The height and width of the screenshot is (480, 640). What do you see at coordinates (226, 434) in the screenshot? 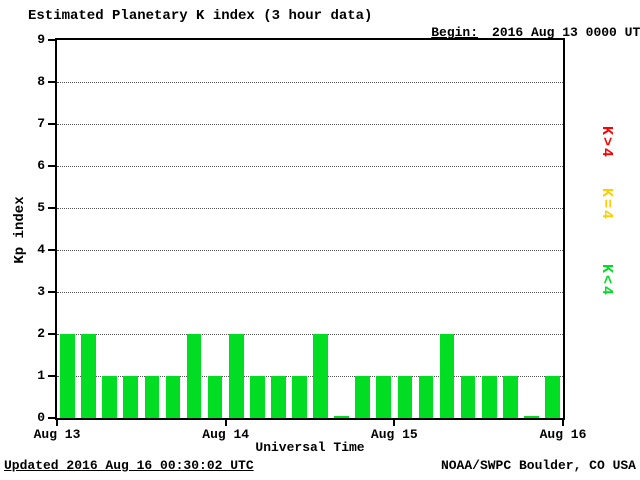
I see `x-tick-label: Aug 14` at bounding box center [226, 434].